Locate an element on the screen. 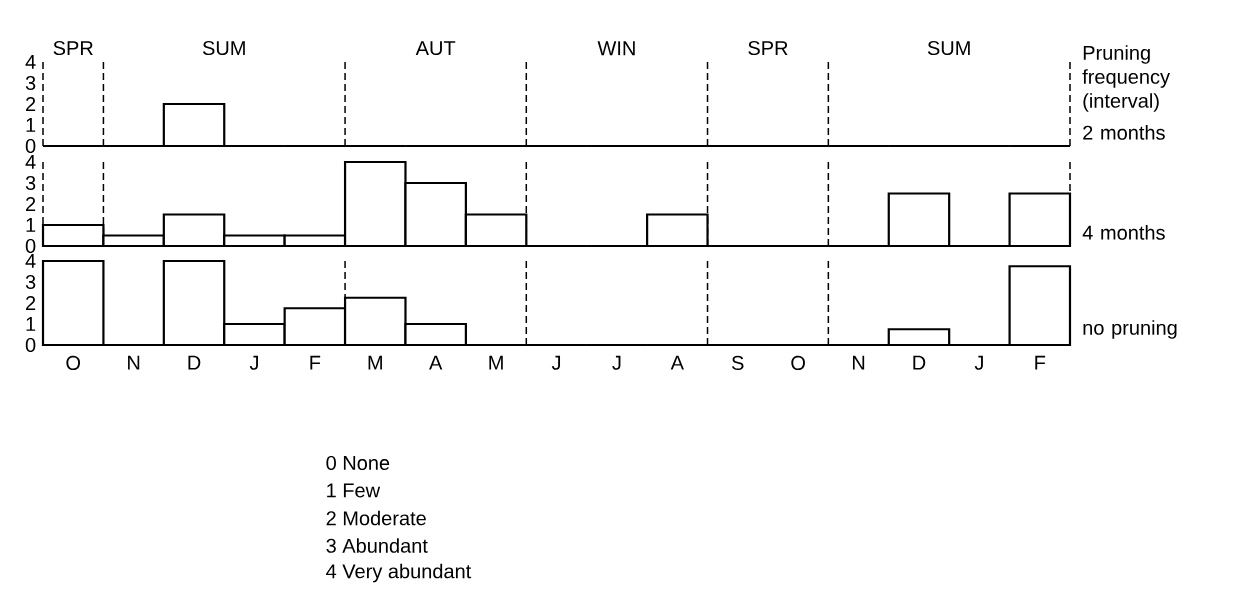  text: WIN is located at coordinates (616, 48).